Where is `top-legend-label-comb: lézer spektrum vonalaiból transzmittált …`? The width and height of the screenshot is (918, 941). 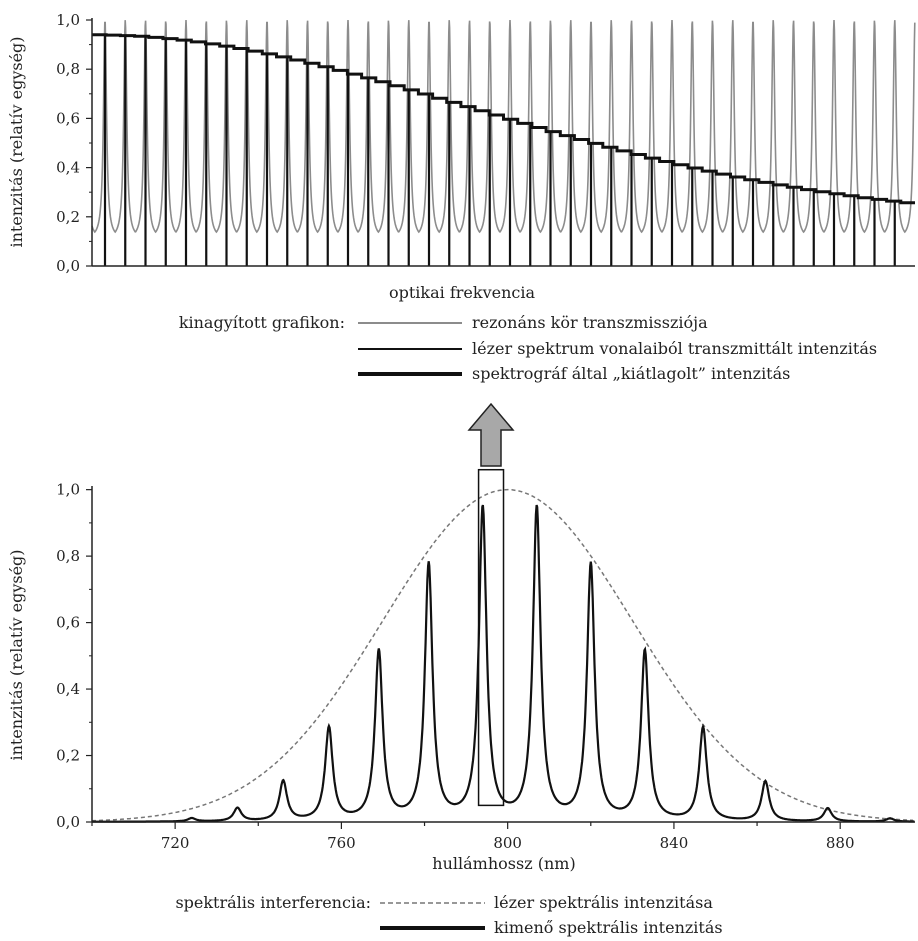 top-legend-label-comb: lézer spektrum vonalaiból transzmittált … is located at coordinates (674, 348).